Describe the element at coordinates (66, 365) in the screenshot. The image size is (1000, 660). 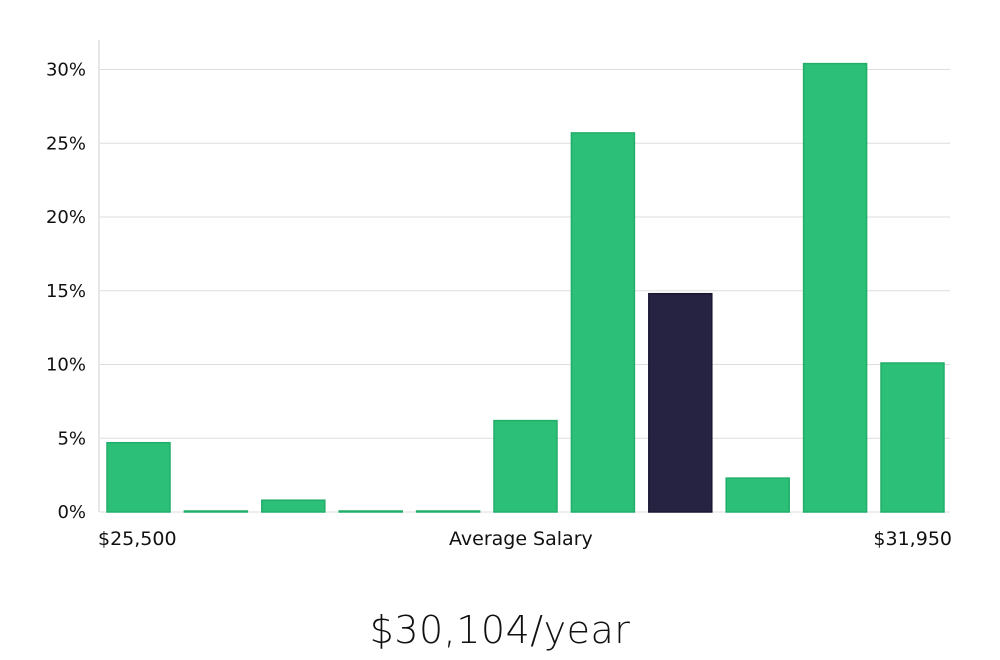
I see `y-tick-label: 10%` at that location.